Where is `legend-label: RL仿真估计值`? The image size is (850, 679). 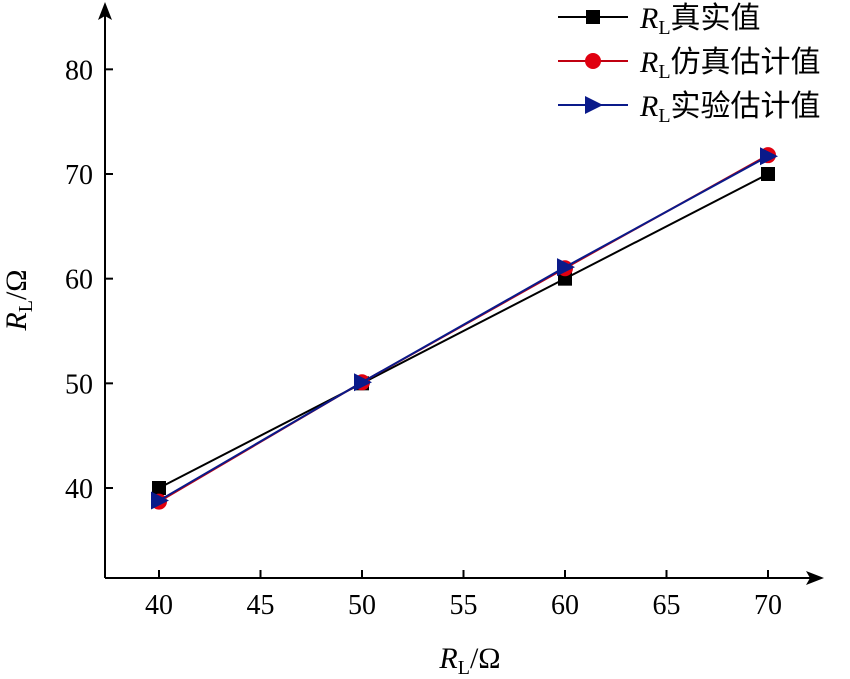 legend-label: RL仿真估计值 is located at coordinates (730, 64).